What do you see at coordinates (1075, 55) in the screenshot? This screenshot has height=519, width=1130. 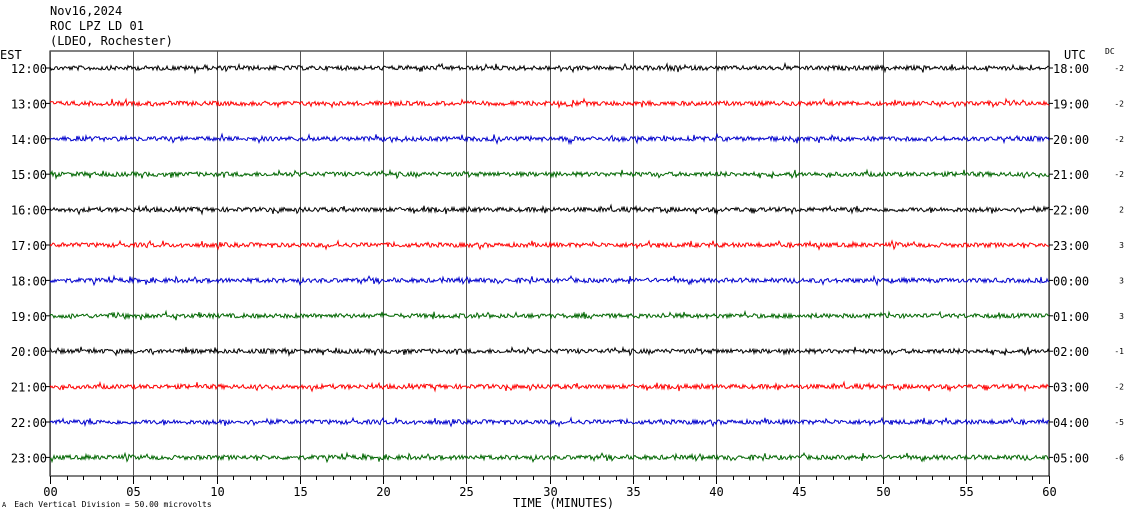 I see `utc-axis-label: UTC` at bounding box center [1075, 55].